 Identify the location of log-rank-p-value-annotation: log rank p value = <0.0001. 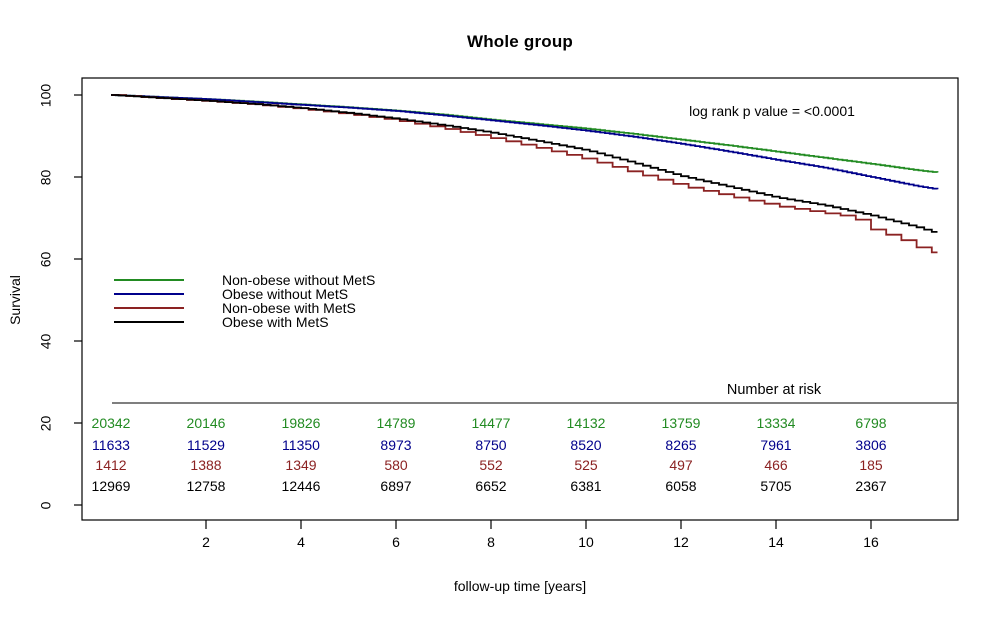
(772, 111).